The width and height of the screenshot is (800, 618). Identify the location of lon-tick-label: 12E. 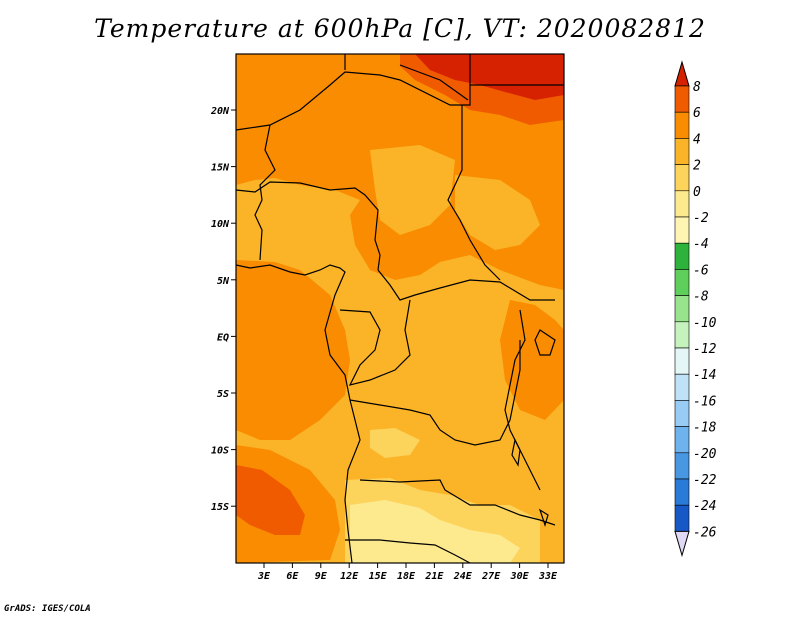
(349, 576).